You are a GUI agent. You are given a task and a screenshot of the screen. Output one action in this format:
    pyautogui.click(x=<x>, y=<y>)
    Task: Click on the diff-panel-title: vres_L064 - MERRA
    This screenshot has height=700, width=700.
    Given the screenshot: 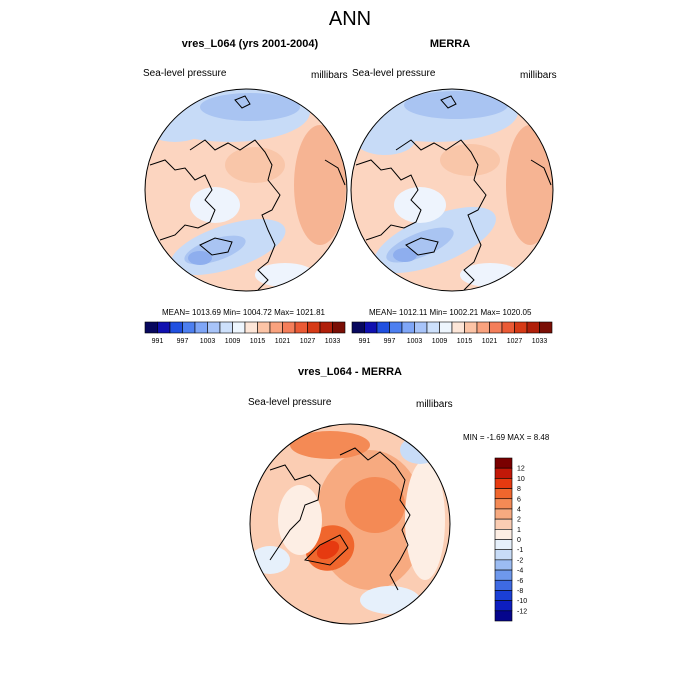 What is the action you would take?
    pyautogui.click(x=350, y=372)
    